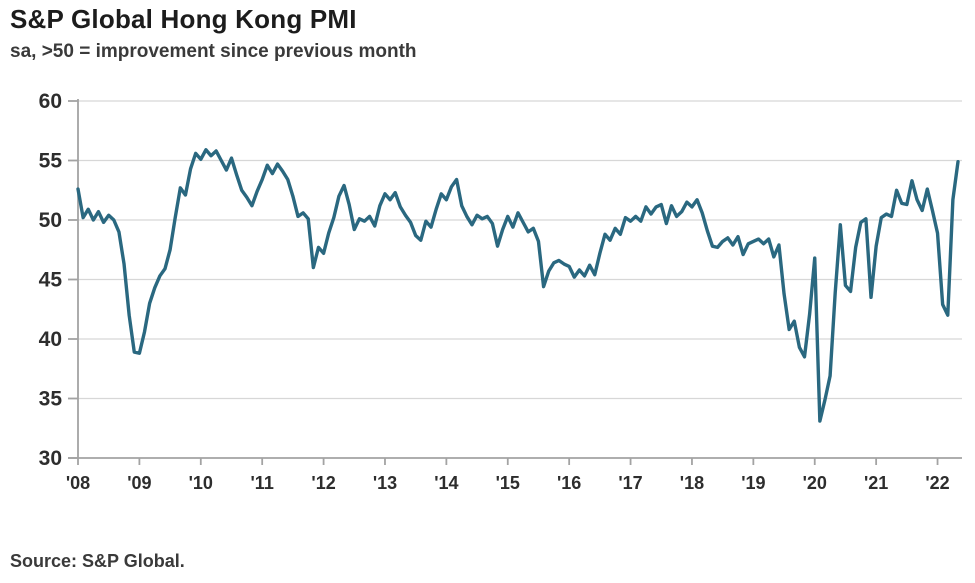 This screenshot has width=975, height=583. What do you see at coordinates (201, 483) in the screenshot?
I see `x-tick-label: '10` at bounding box center [201, 483].